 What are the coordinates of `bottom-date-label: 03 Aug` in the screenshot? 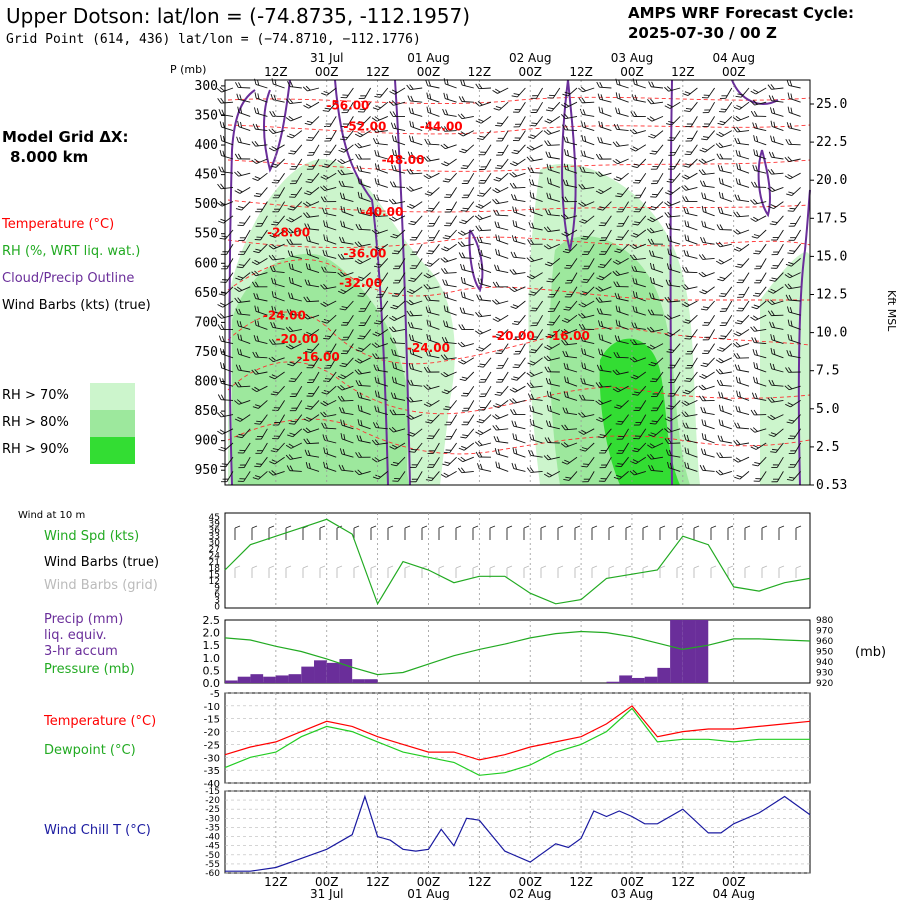 It's located at (632, 893).